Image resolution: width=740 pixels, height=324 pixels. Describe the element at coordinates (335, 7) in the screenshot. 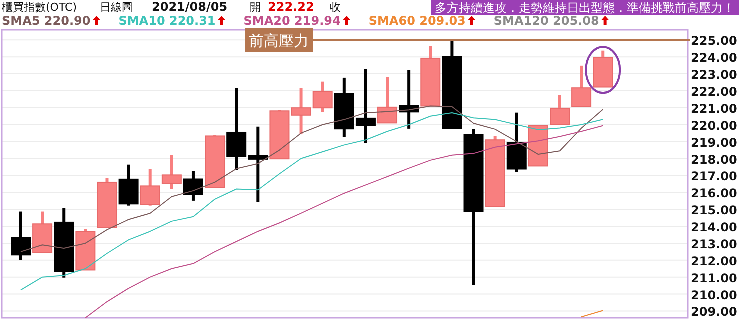

I see `text: 收` at that location.